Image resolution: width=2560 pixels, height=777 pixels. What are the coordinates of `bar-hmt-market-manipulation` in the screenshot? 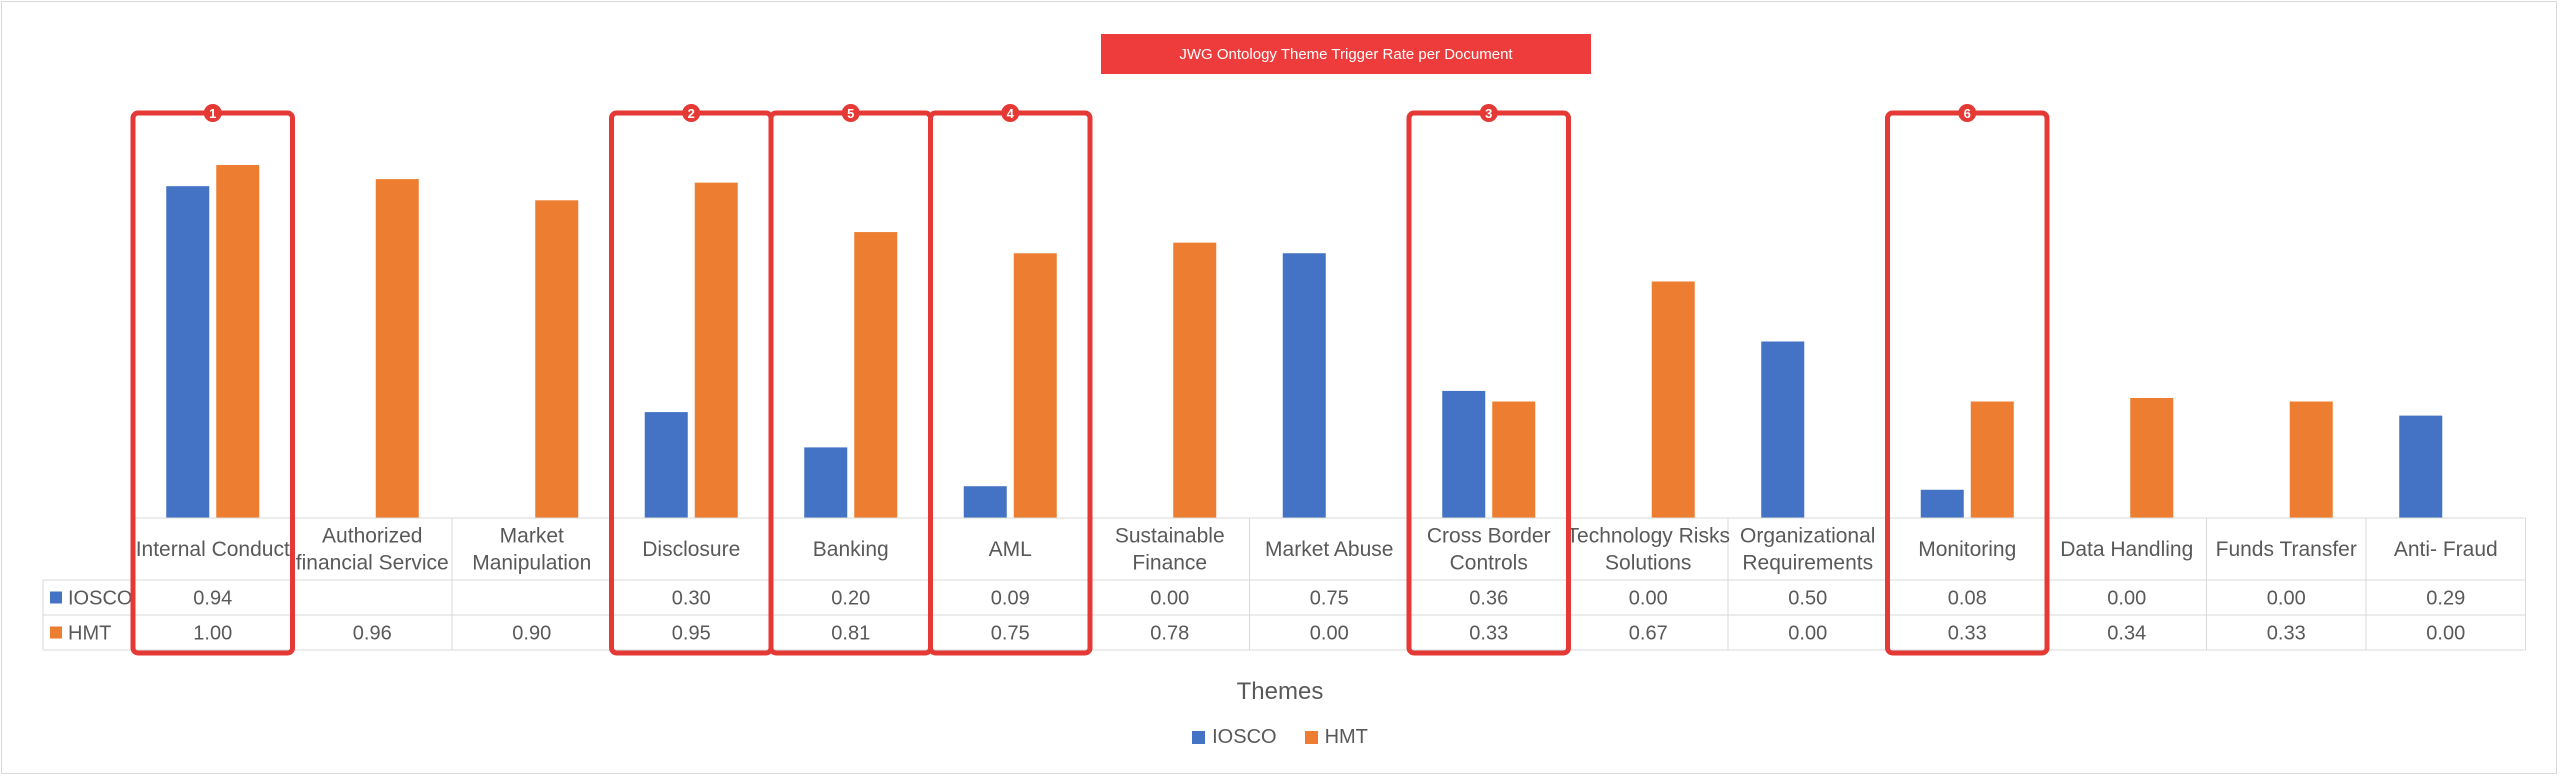 It's located at (557, 359).